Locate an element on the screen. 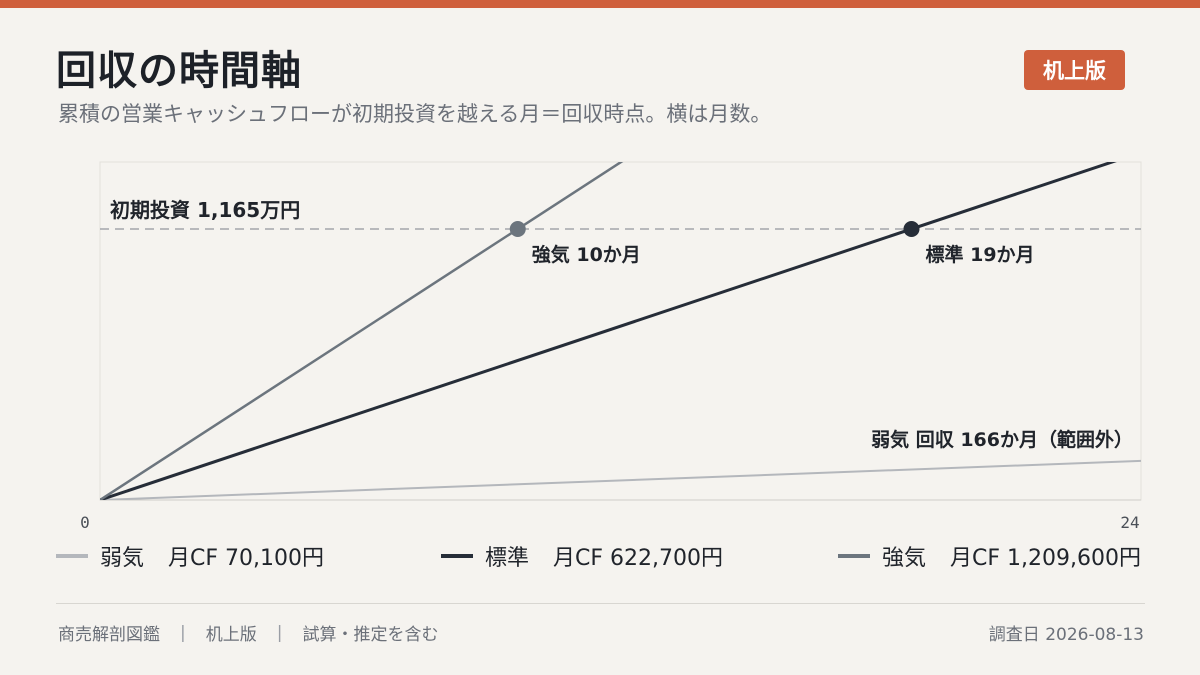 The image size is (1200, 675). payback-label-base: 標準 19か月 is located at coordinates (979, 254).